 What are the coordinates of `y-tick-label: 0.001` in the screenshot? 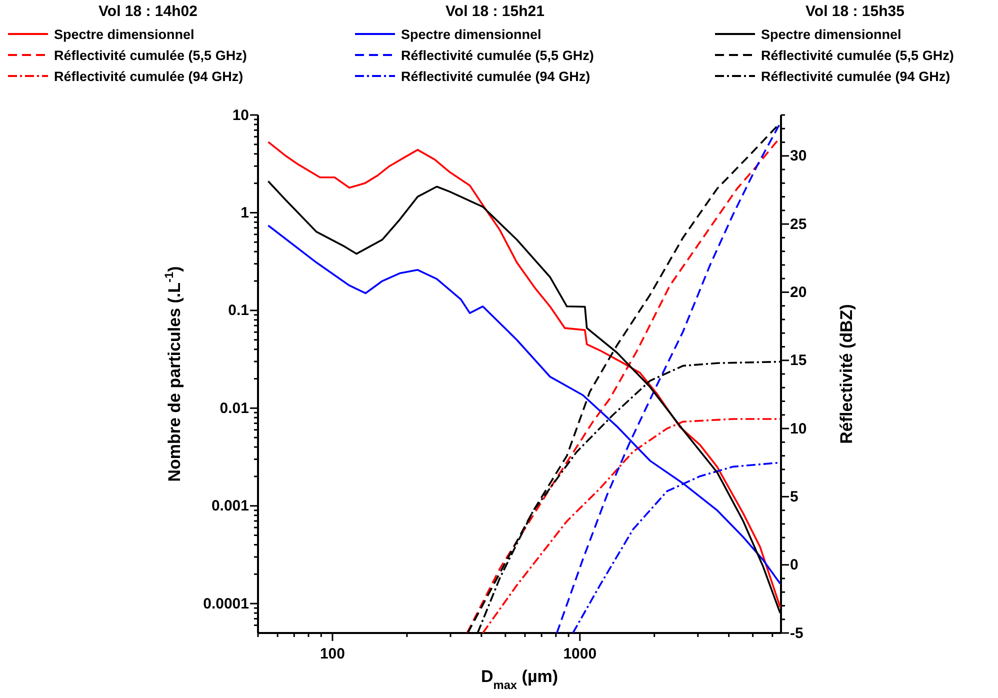 It's located at (230, 506).